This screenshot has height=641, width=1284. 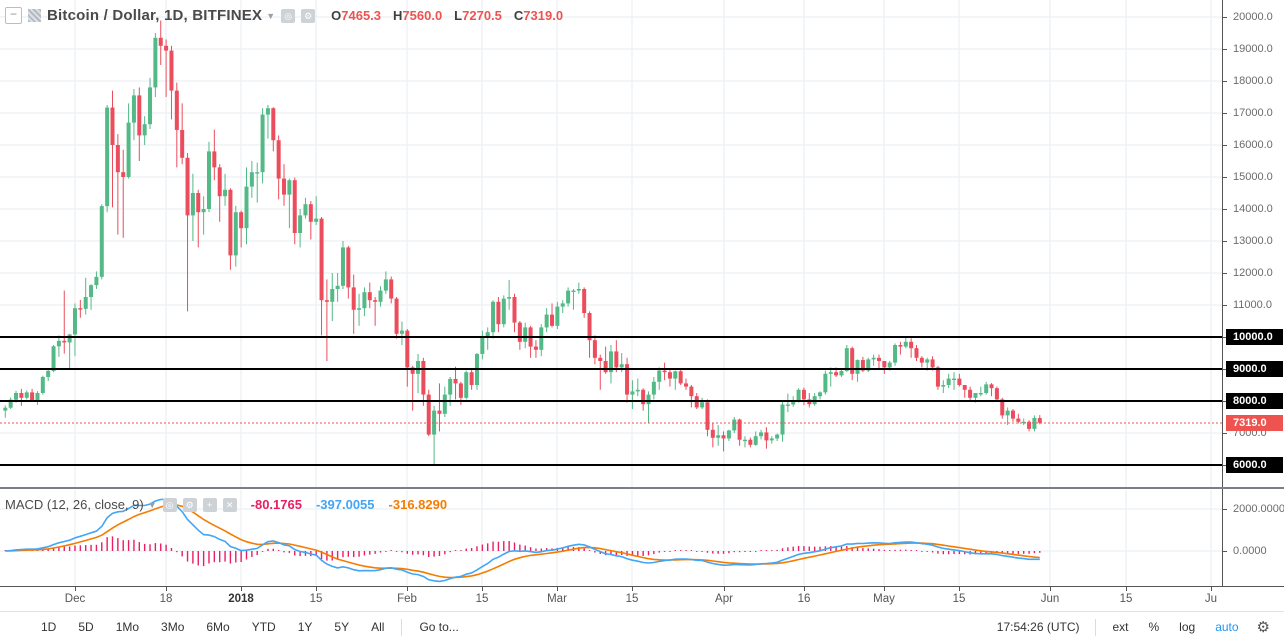 What do you see at coordinates (418, 504) in the screenshot?
I see `macd-signal-value: -316.8290` at bounding box center [418, 504].